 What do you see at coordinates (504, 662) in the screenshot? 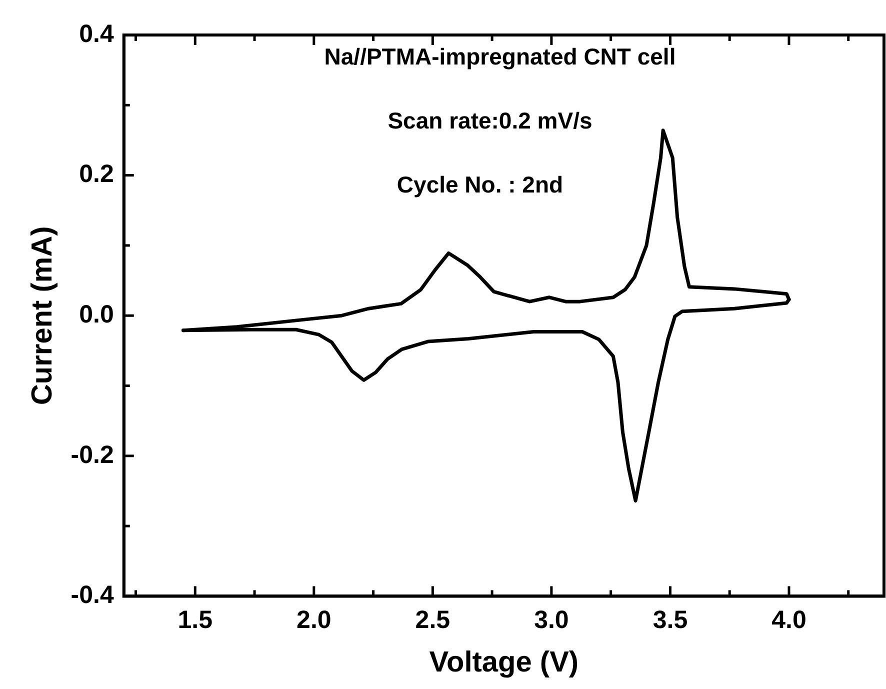
I see `x-axis-title: Voltage (V)` at bounding box center [504, 662].